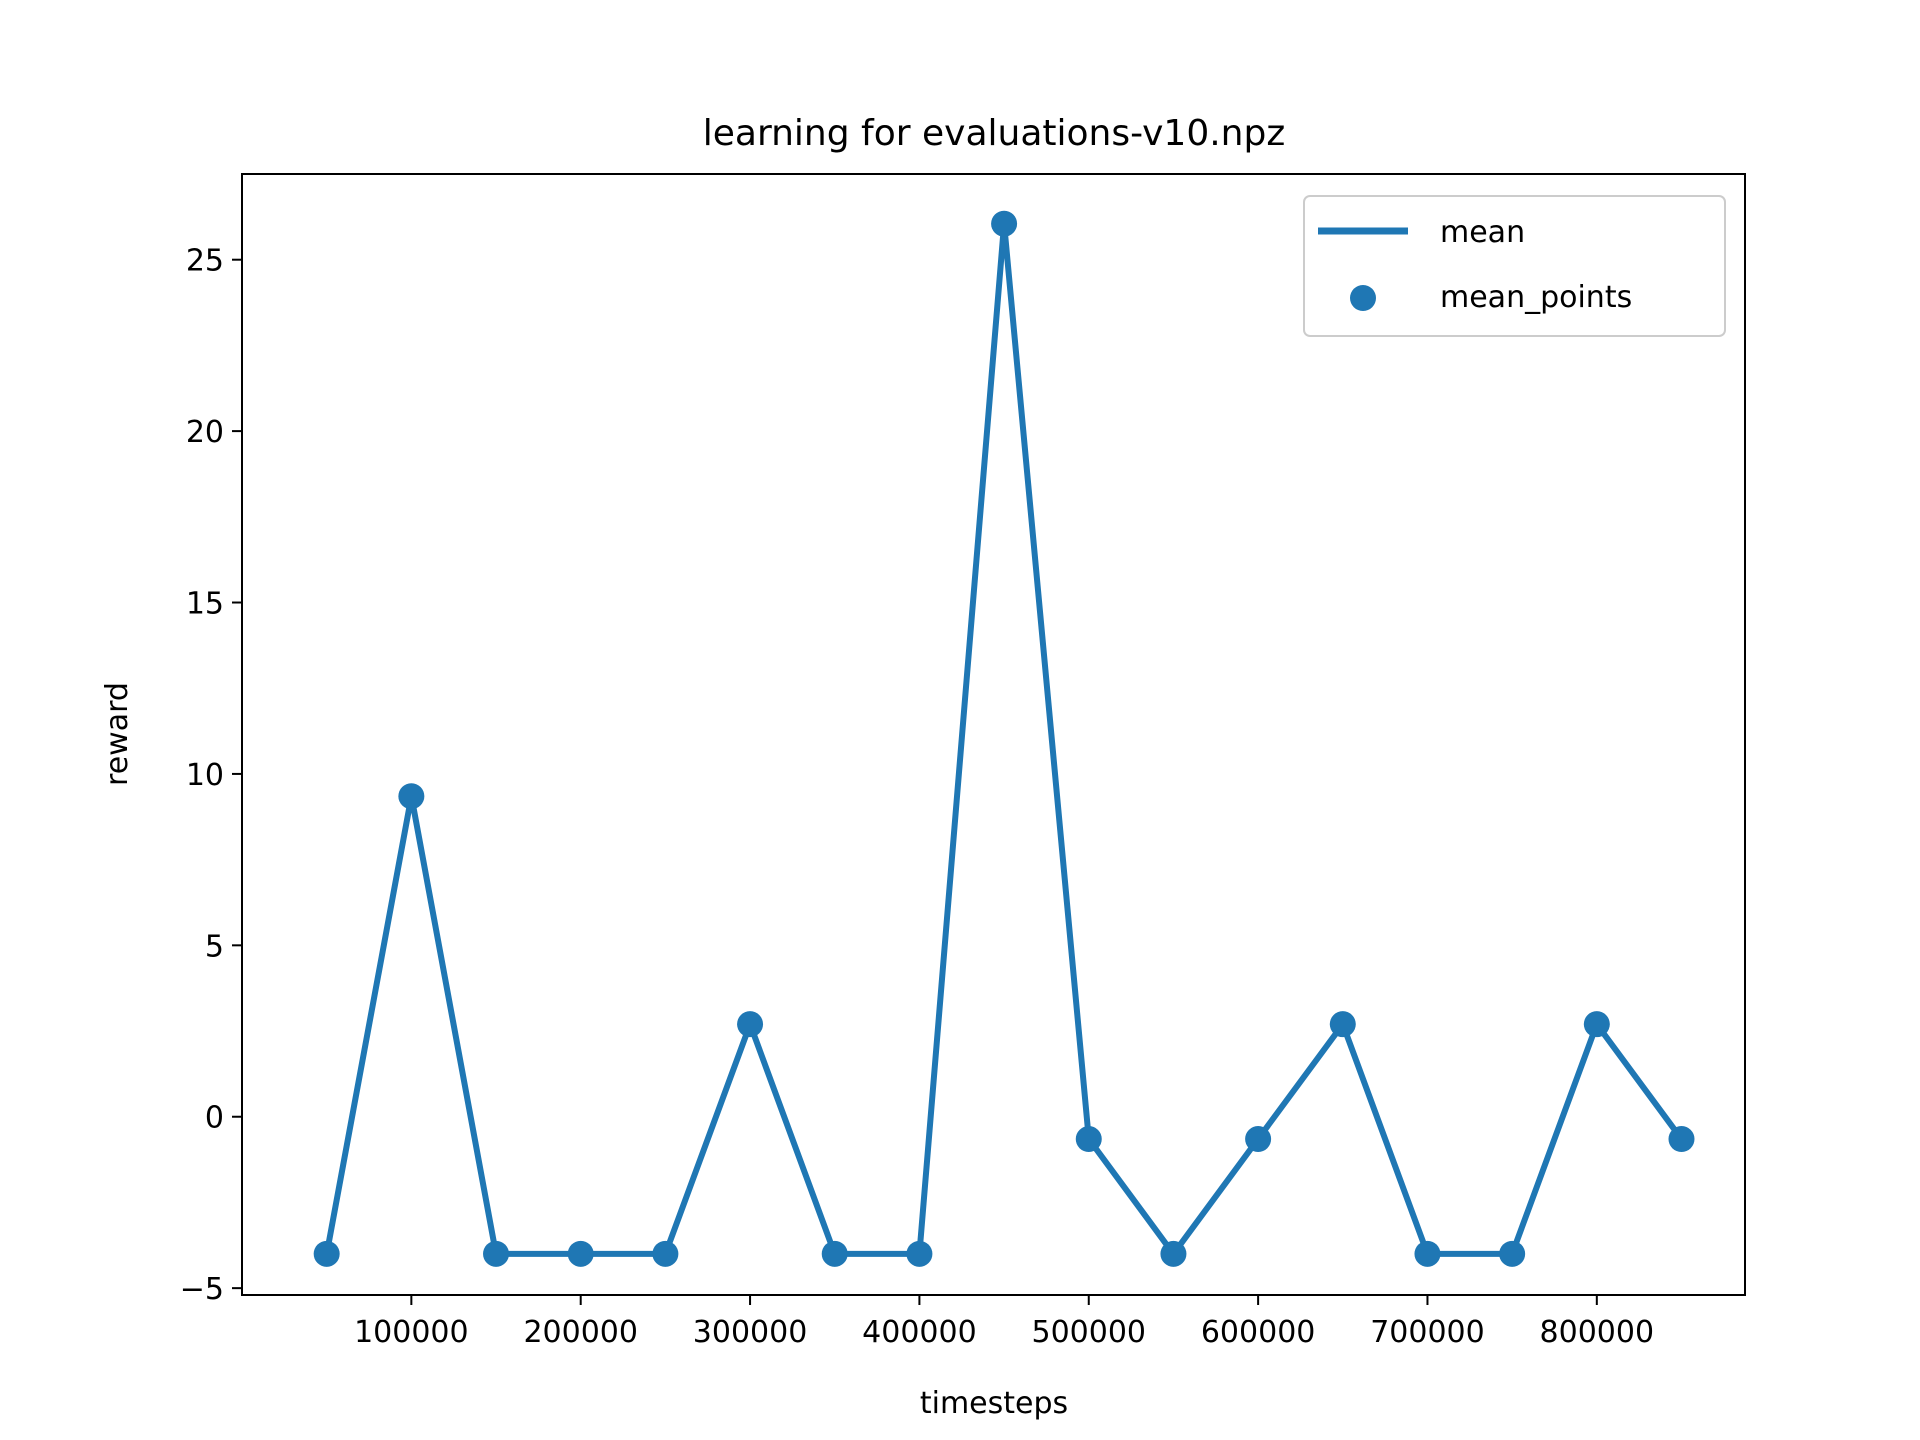 The image size is (1920, 1440). I want to click on y-tick-label: 5, so click(214, 946).